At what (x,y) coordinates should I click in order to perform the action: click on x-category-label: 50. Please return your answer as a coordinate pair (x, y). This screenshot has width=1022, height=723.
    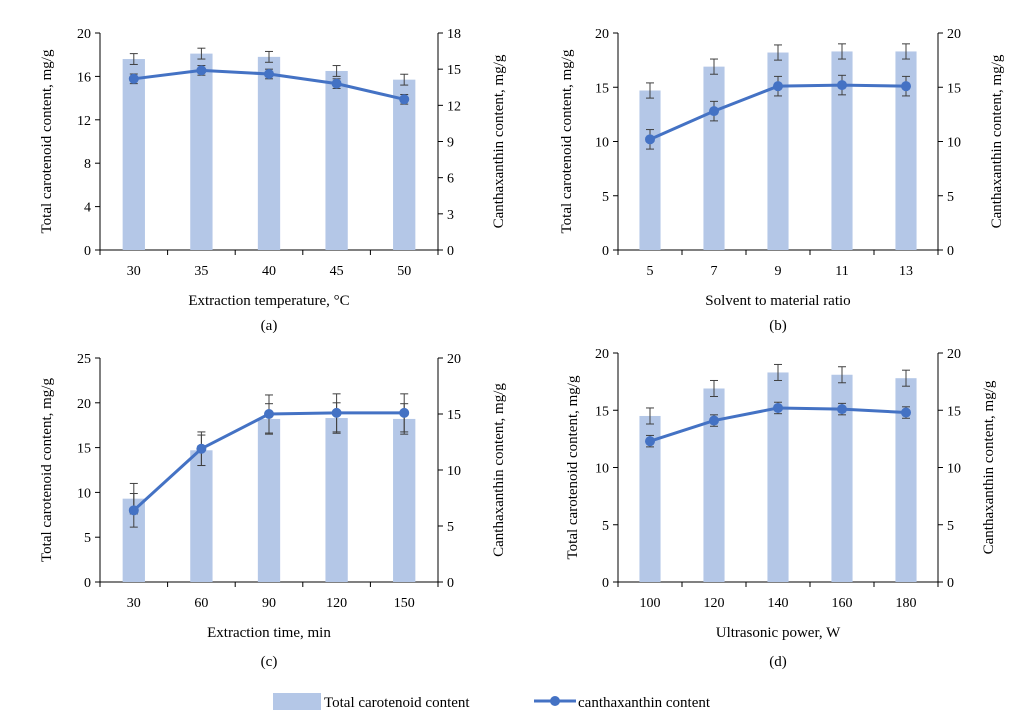
    Looking at the image, I should click on (404, 271).